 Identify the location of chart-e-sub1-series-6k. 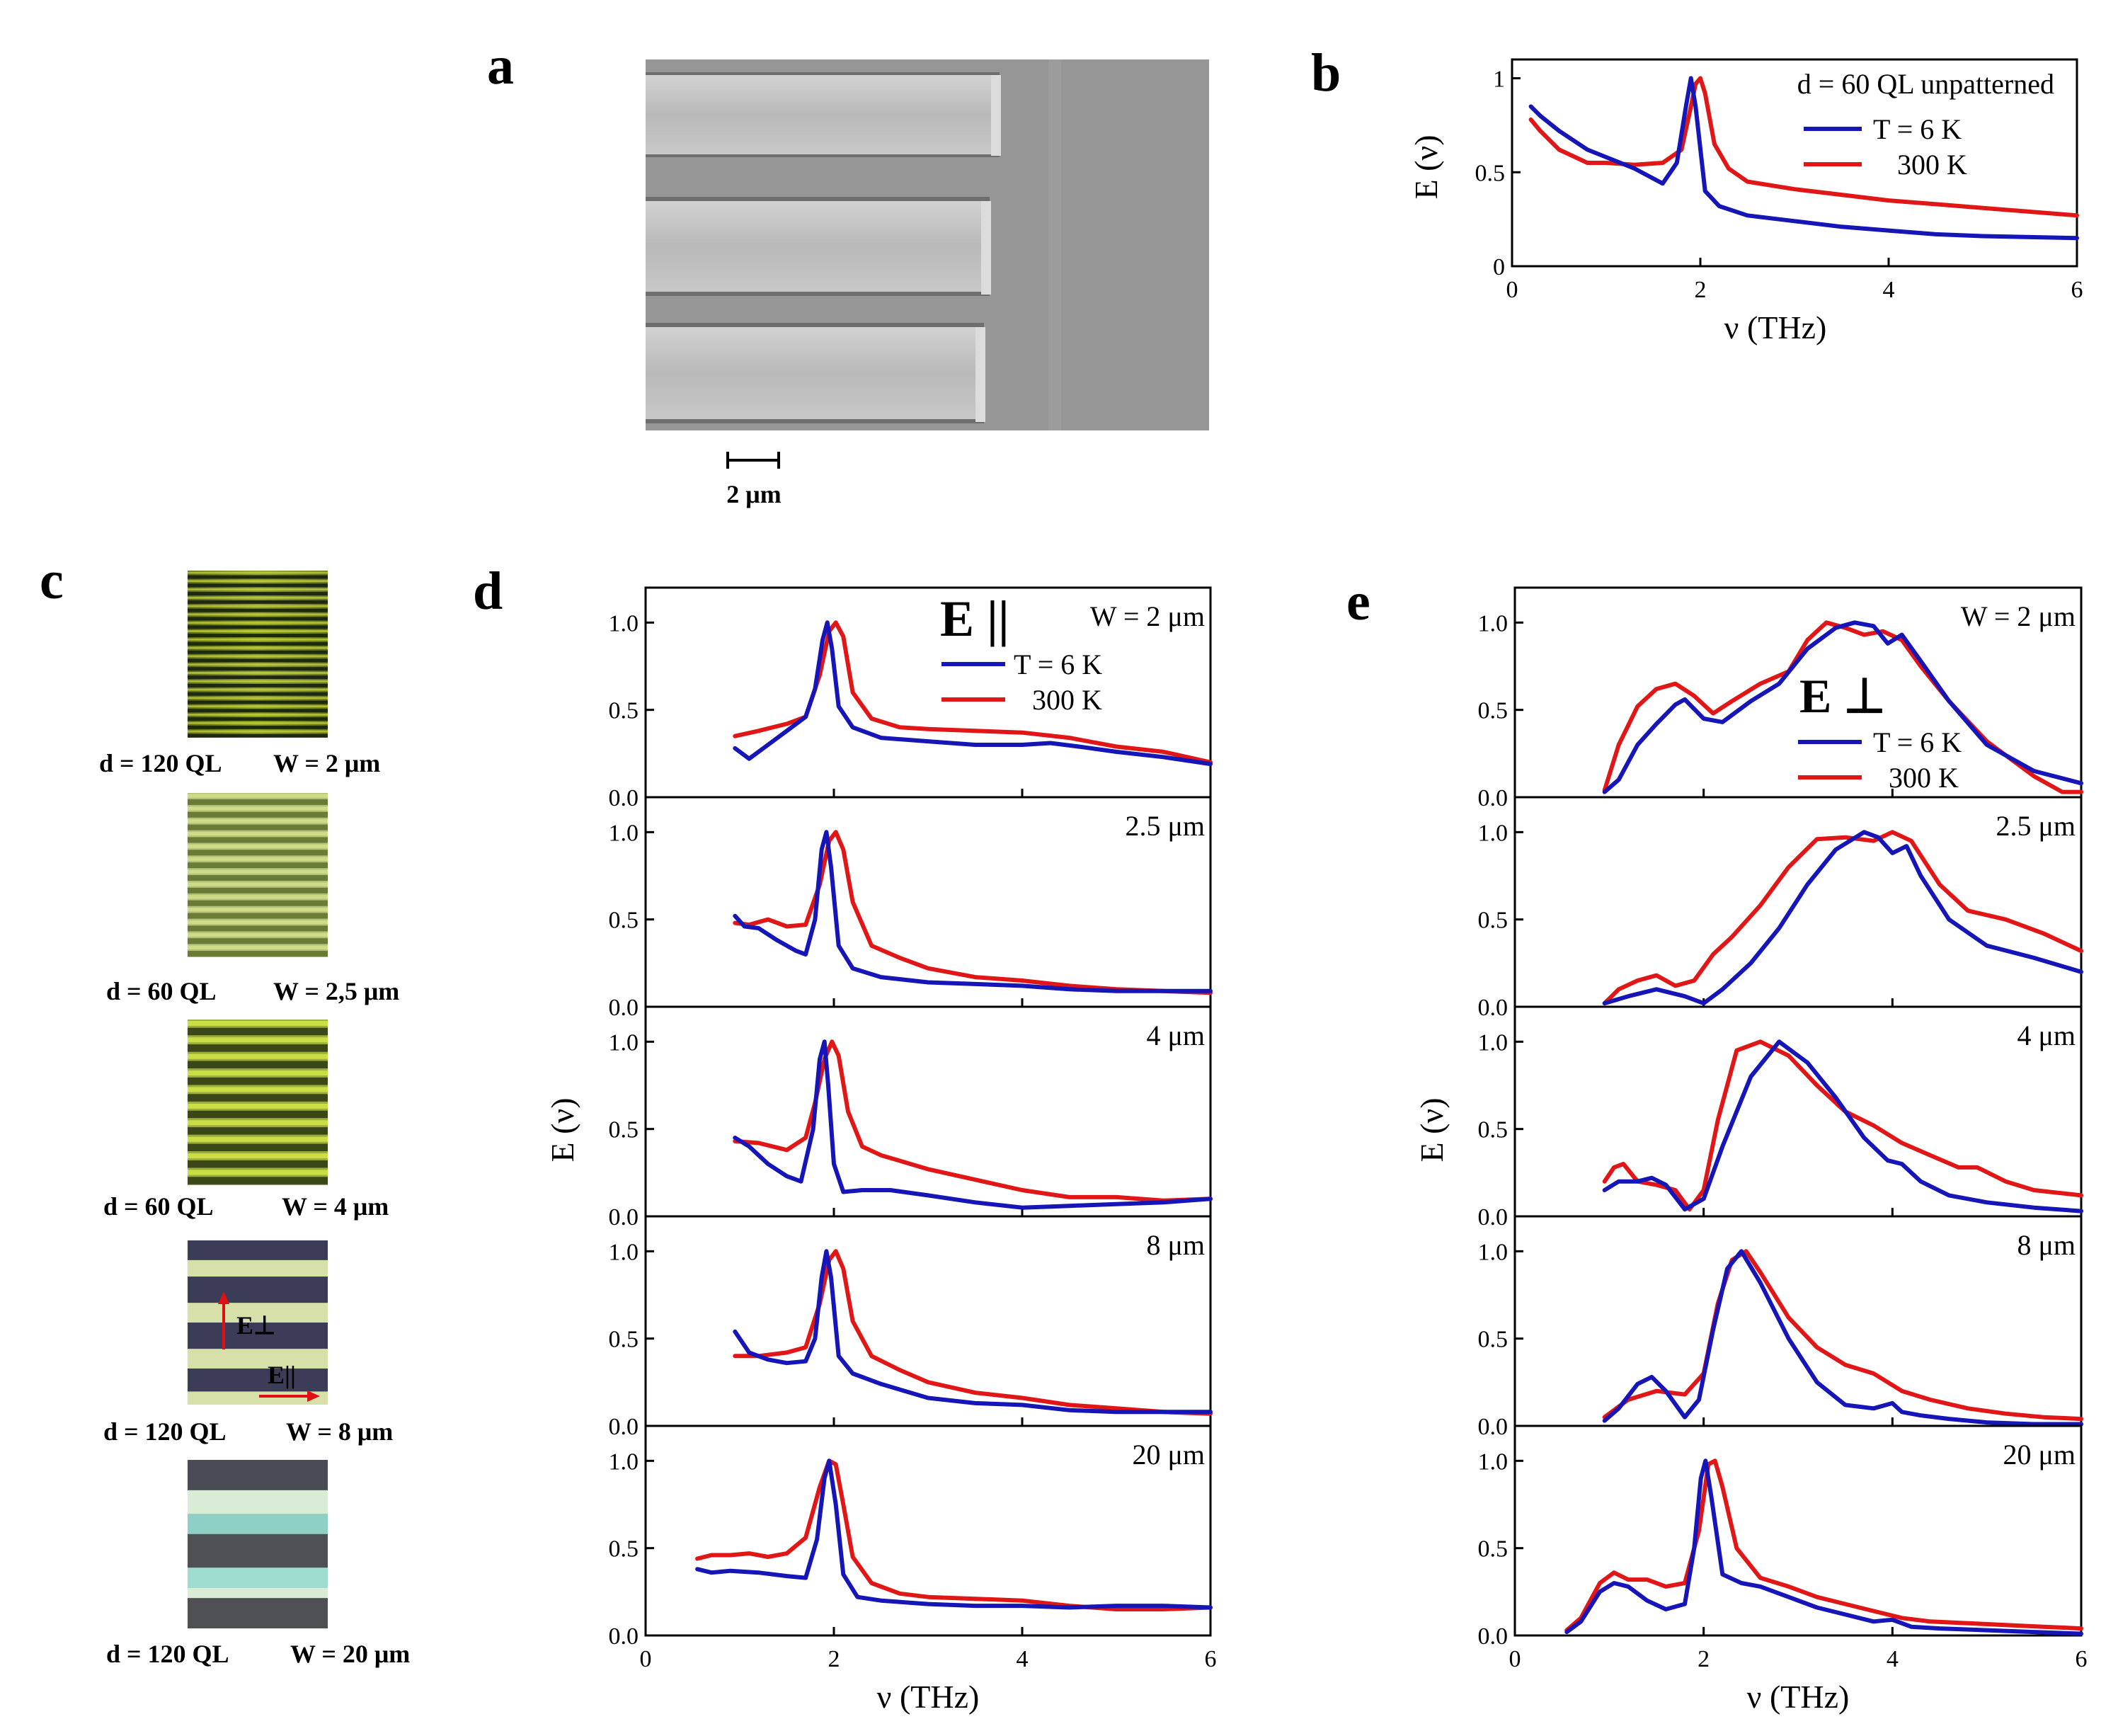
(1842, 707).